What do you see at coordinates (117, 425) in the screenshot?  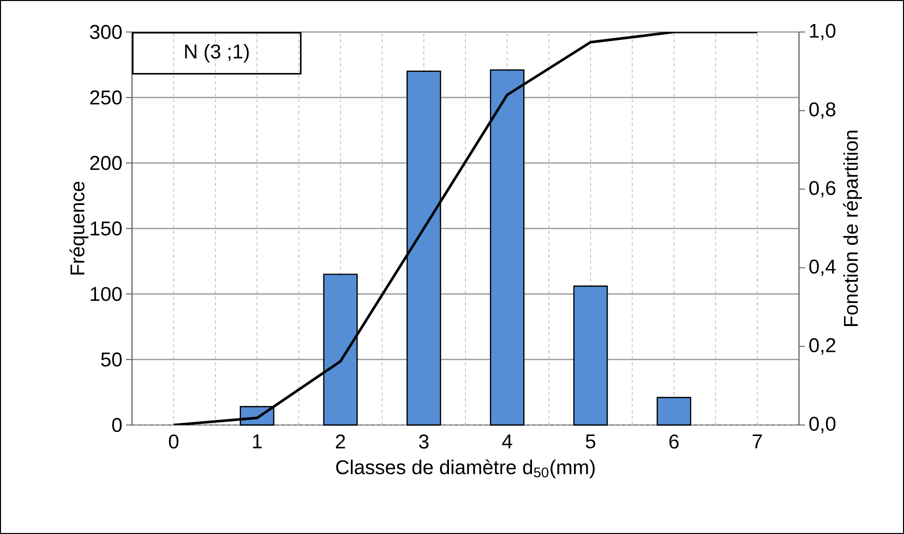 I see `y-tick-label: 0` at bounding box center [117, 425].